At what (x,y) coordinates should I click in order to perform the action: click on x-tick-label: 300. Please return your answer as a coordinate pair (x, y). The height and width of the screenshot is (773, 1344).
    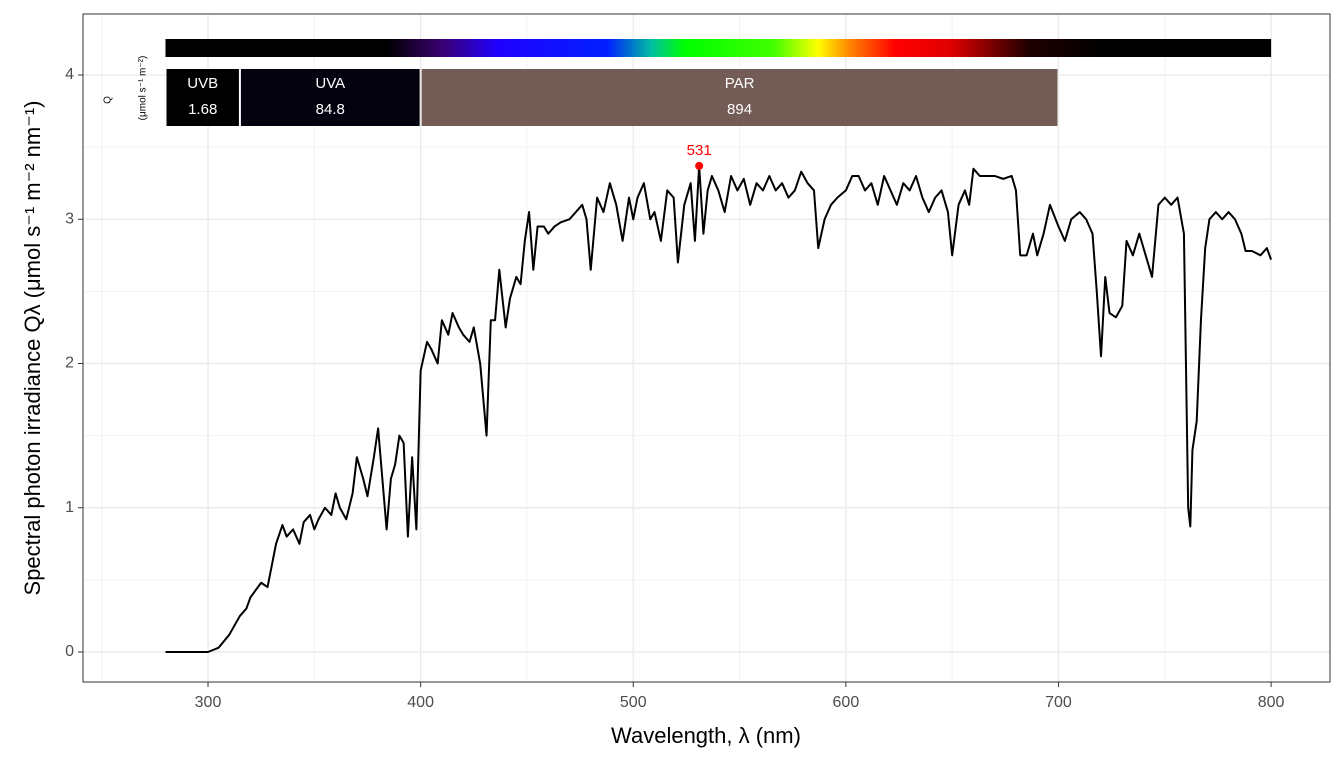
    Looking at the image, I should click on (208, 702).